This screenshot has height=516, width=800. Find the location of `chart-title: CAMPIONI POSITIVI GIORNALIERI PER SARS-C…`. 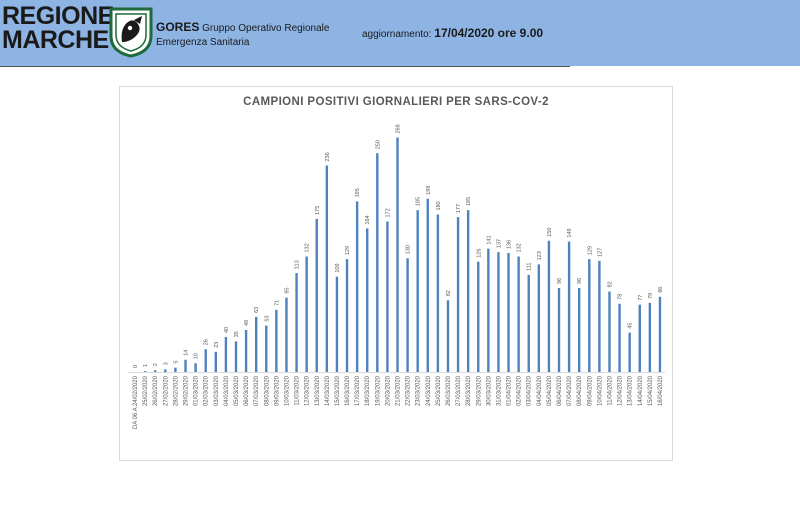

chart-title: CAMPIONI POSITIVI GIORNALIERI PER SARS-C… is located at coordinates (396, 102).